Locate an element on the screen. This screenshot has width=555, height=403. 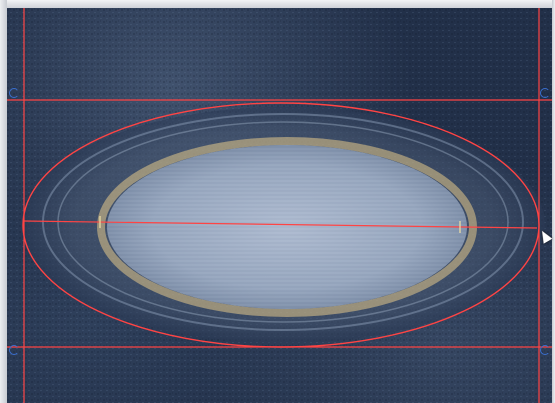
handle-top-right-icon is located at coordinates (545, 93).